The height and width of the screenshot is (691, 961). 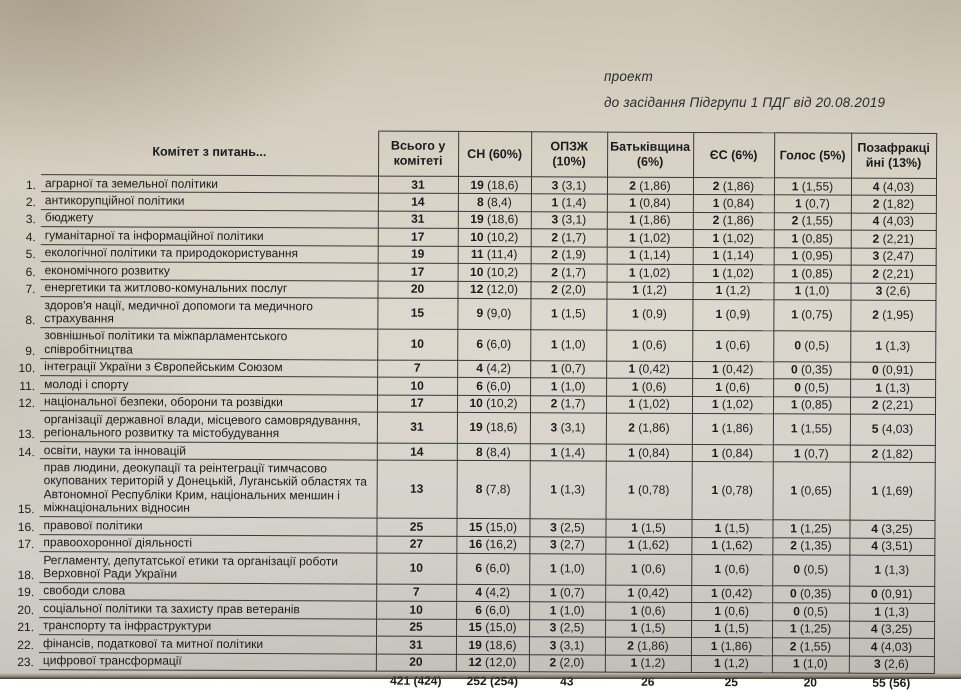 I want to click on col-header-opzzh: ОПЗЖ (10%), so click(x=569, y=154).